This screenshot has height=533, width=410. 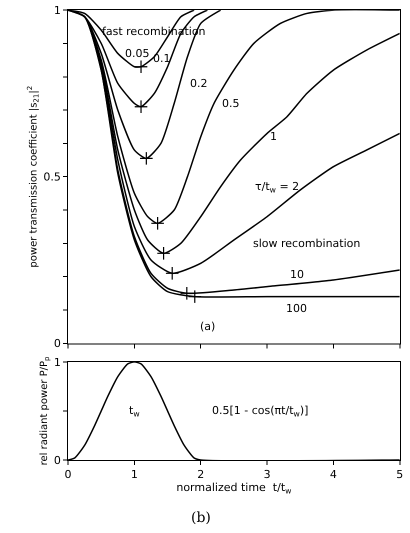 I want to click on annotation: 10, so click(x=297, y=274).